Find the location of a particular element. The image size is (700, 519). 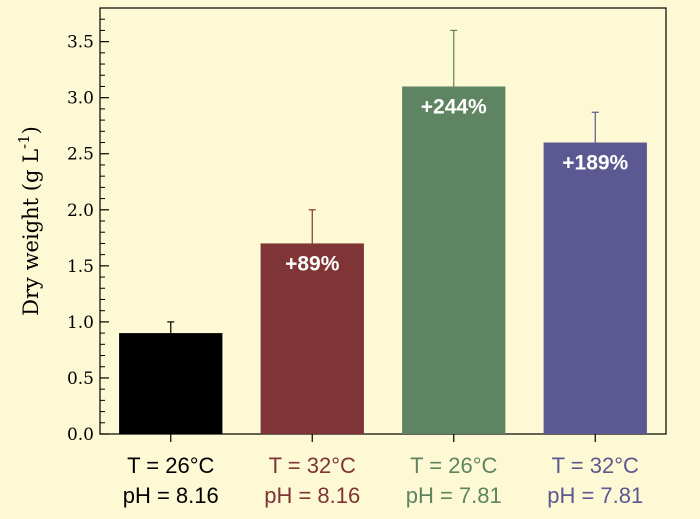

bar-annotation: +244% is located at coordinates (454, 106).